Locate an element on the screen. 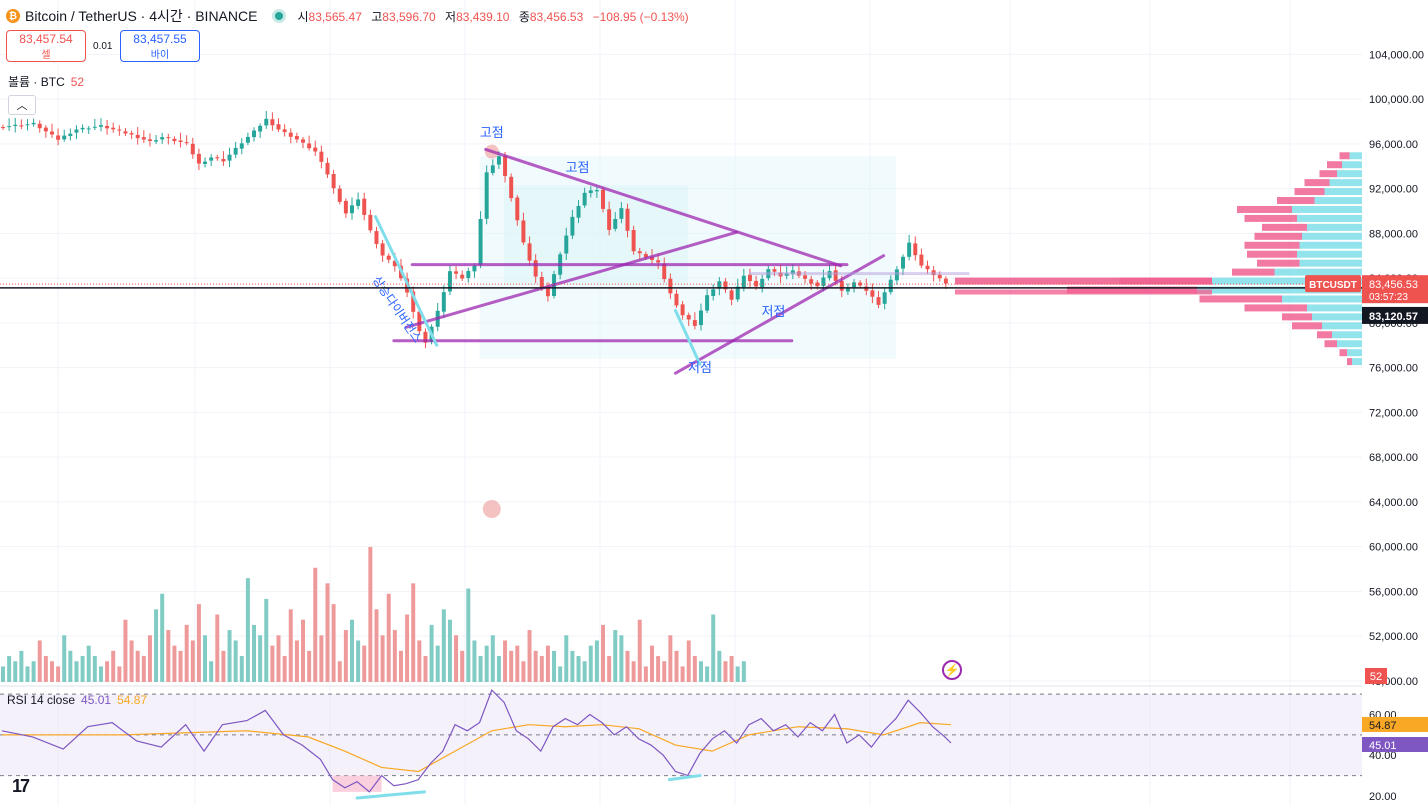 The image size is (1428, 805). volume-legend: 볼륨 · BTC 52 is located at coordinates (46, 81).